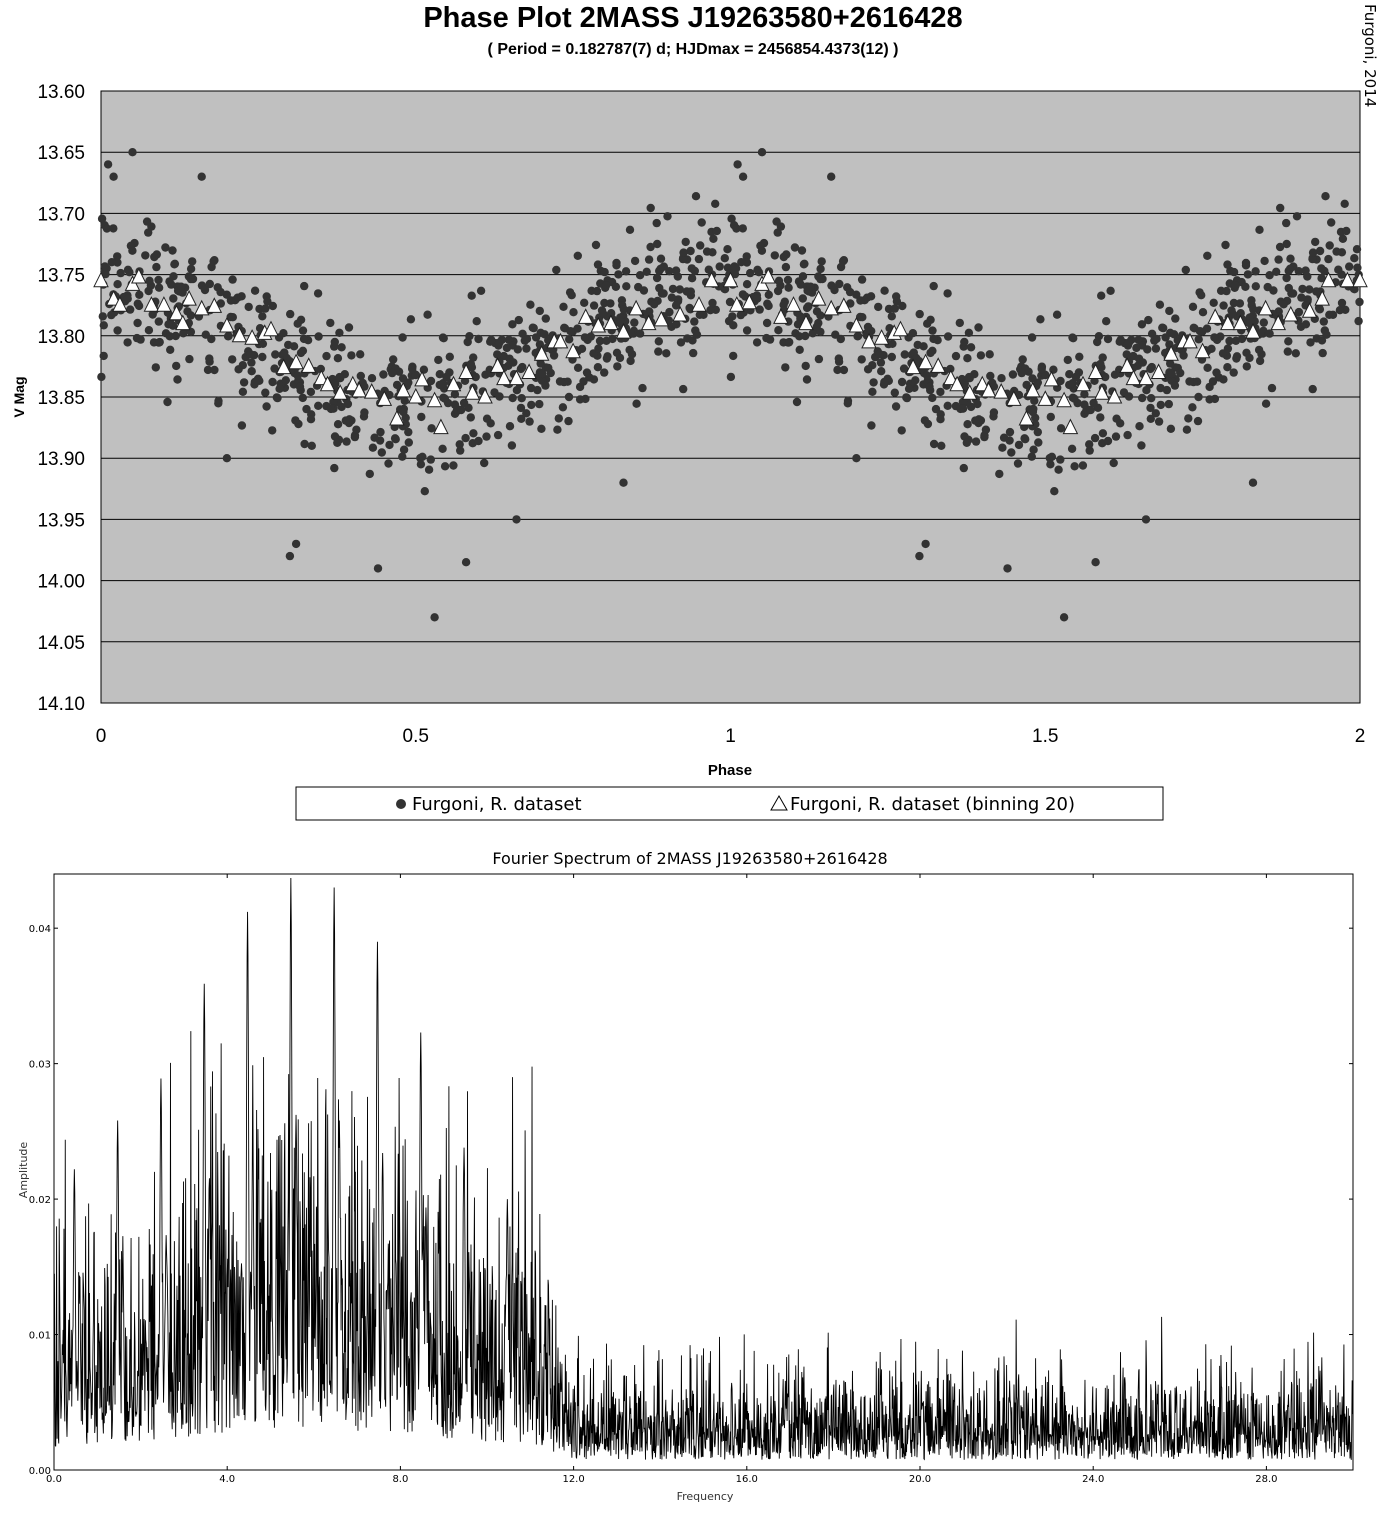 The width and height of the screenshot is (1383, 1522). I want to click on phase-y-tick-label: 13.65, so click(61, 153).